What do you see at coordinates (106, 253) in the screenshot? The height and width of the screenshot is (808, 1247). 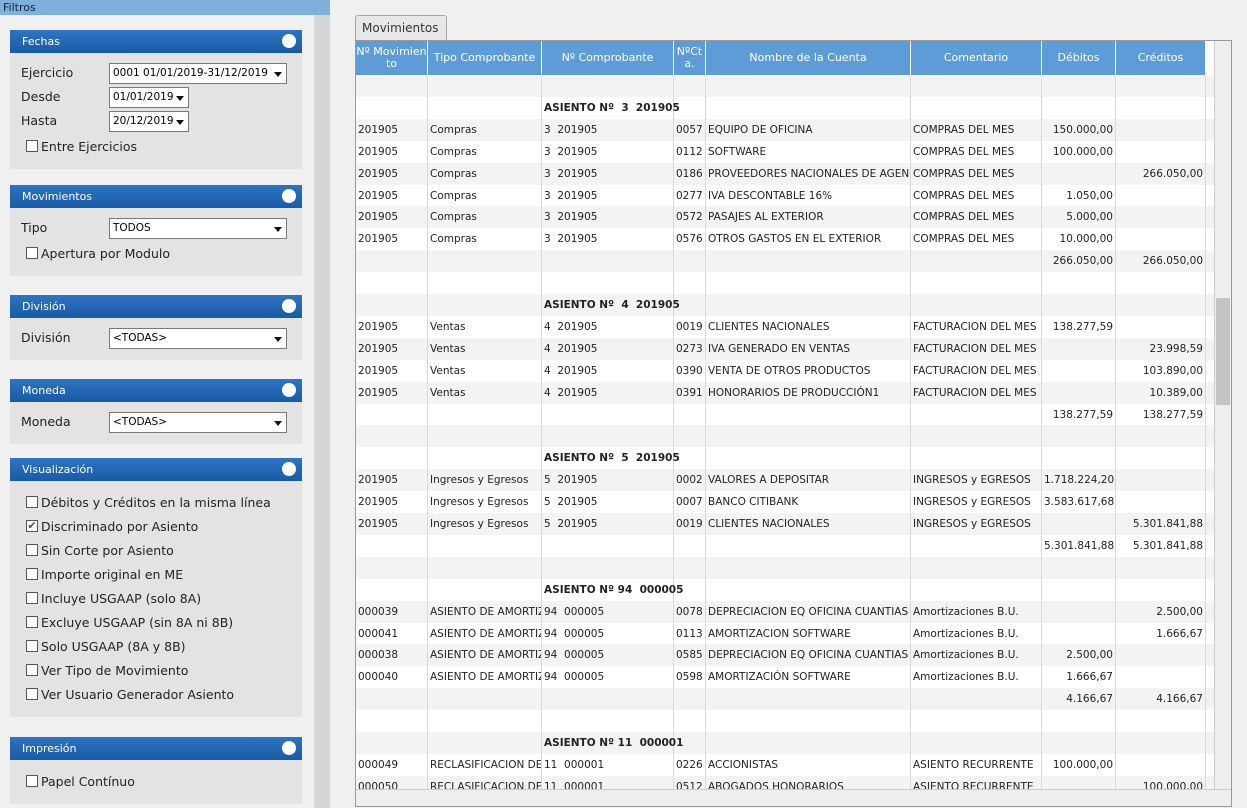 I see `checkbox-label: Apertura por Modulo` at bounding box center [106, 253].